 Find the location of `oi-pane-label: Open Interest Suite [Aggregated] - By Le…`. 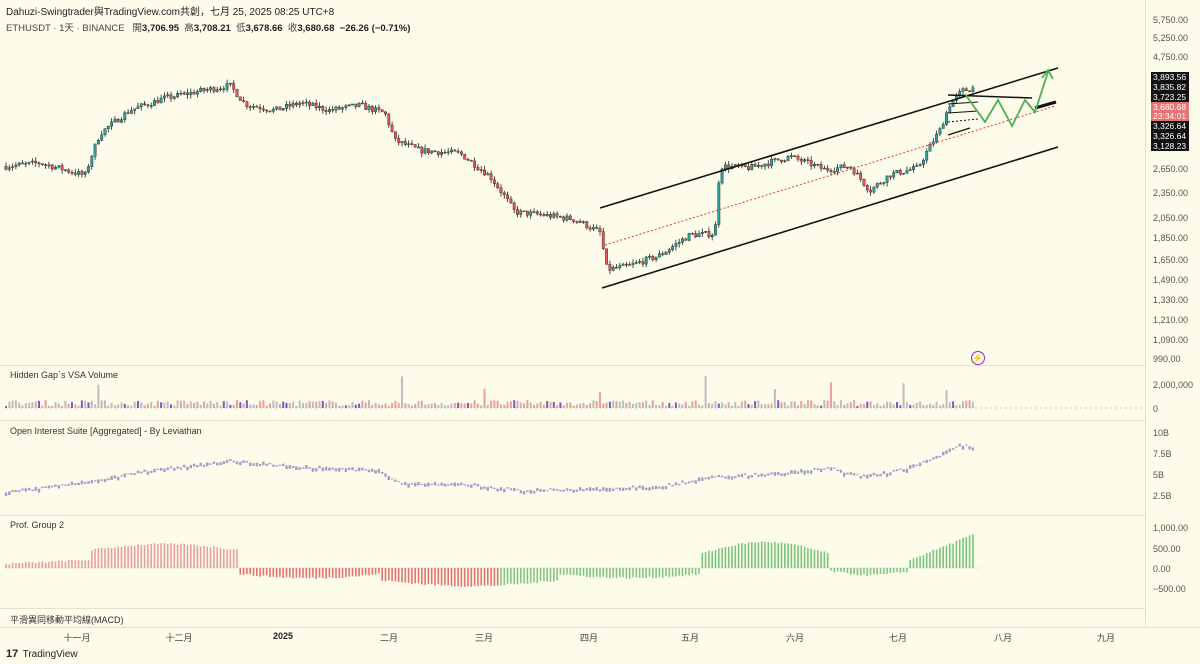

oi-pane-label: Open Interest Suite [Aggregated] - By Le… is located at coordinates (106, 431).